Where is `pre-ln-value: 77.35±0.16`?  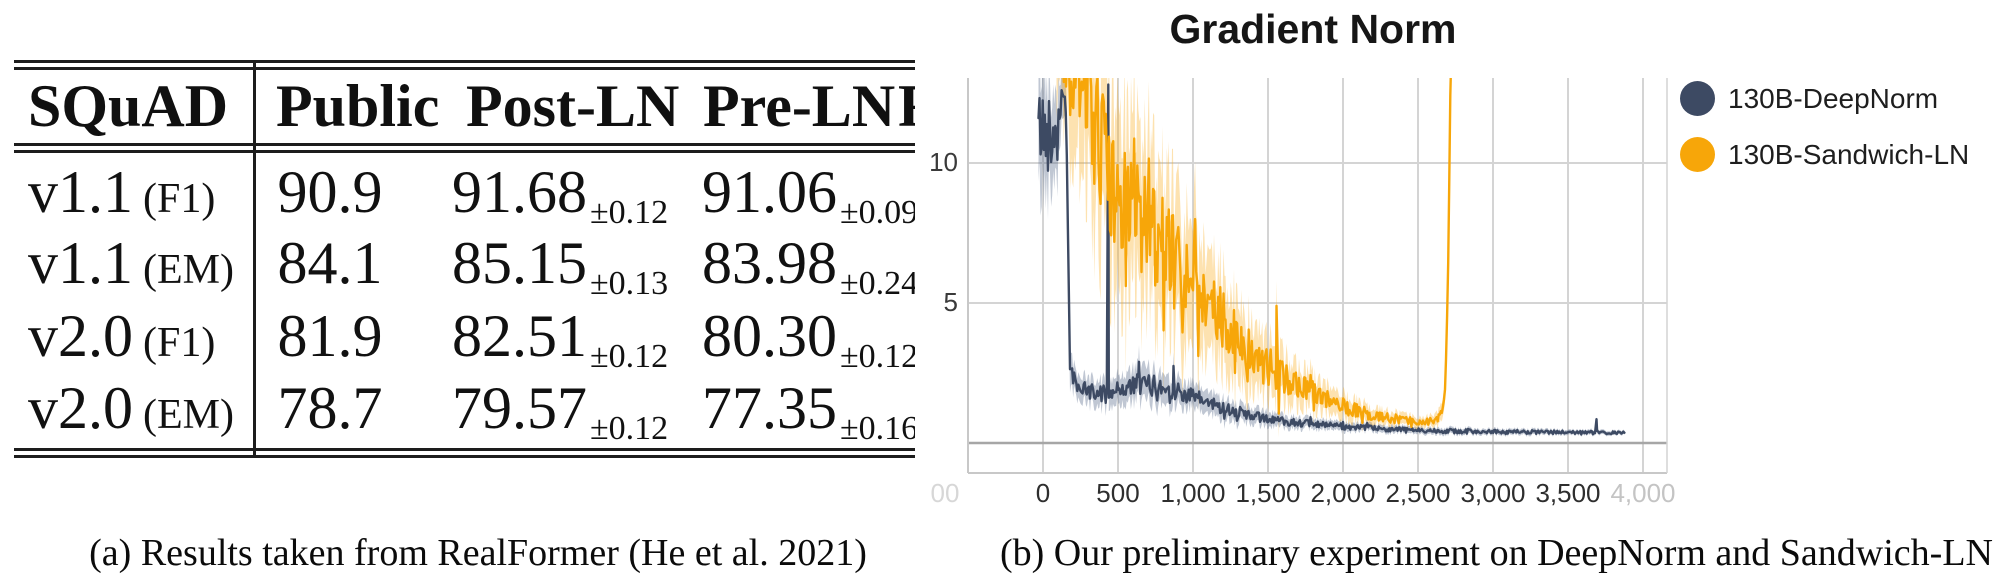 pre-ln-value: 77.35±0.16 is located at coordinates (808, 413).